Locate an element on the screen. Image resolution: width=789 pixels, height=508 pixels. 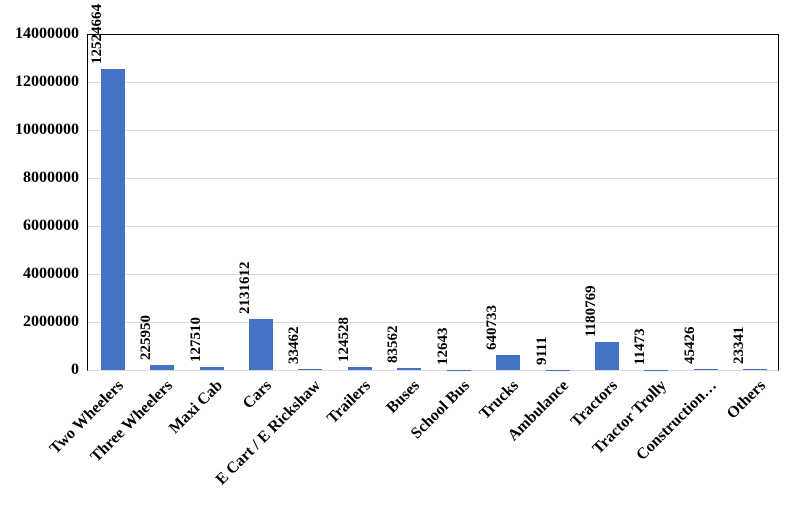
bar-others is located at coordinates (755, 369).